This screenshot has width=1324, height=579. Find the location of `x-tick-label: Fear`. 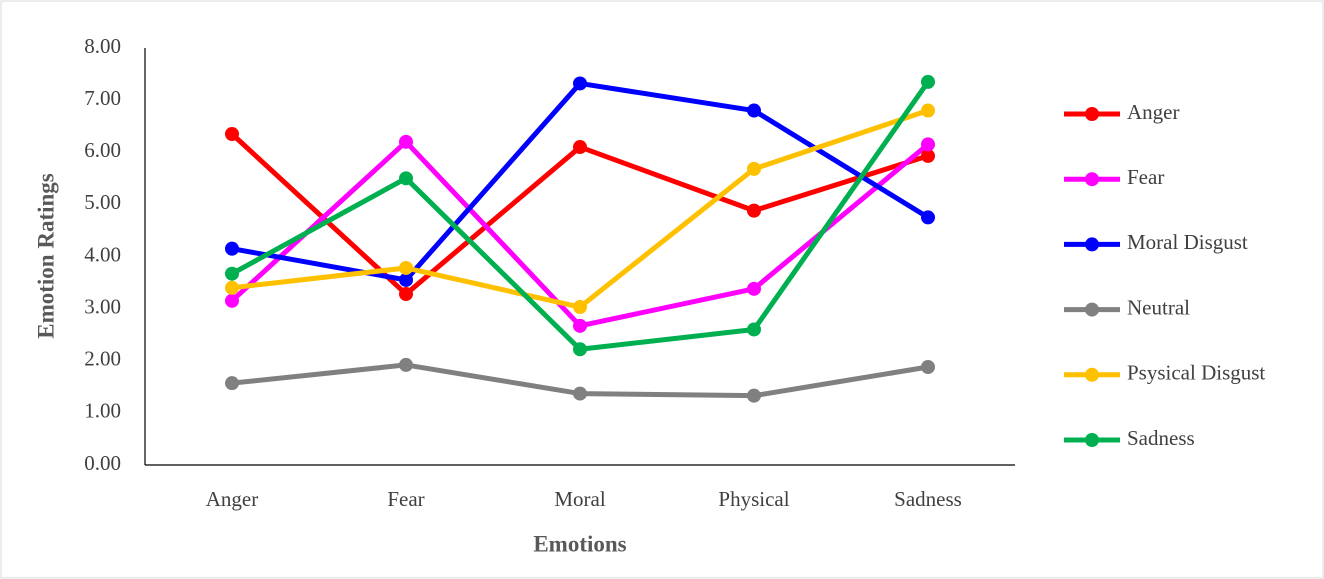

x-tick-label: Fear is located at coordinates (405, 499).